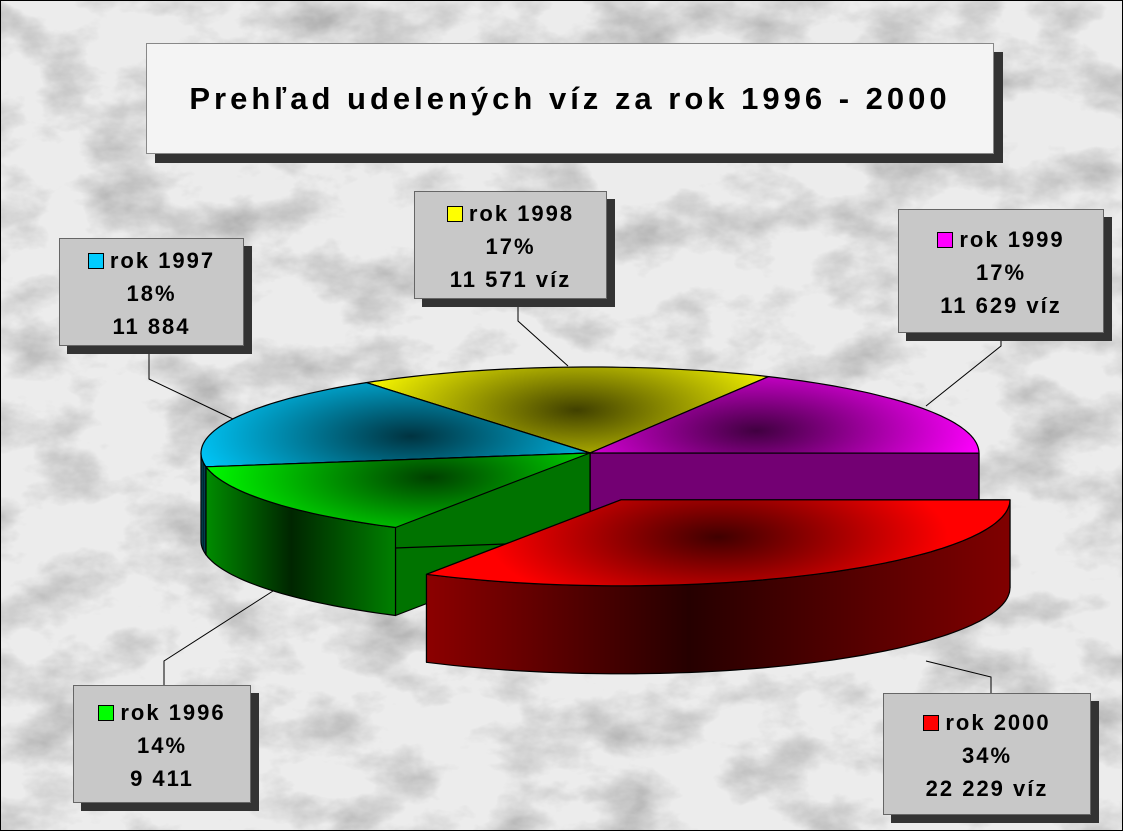 The height and width of the screenshot is (831, 1123). I want to click on data-label: rok 1996 14% 9 411, so click(162, 744).